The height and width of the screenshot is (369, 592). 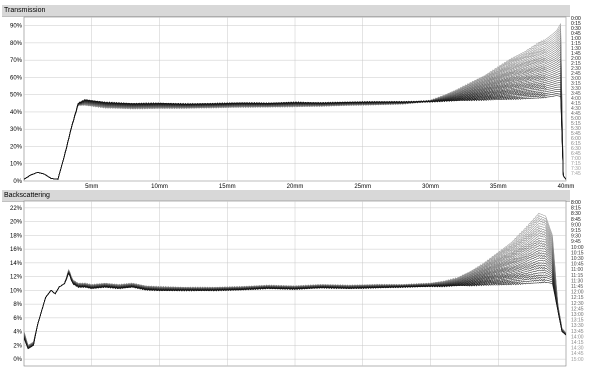 What do you see at coordinates (576, 39) in the screenshot?
I see `legend-time-label: 1:00` at bounding box center [576, 39].